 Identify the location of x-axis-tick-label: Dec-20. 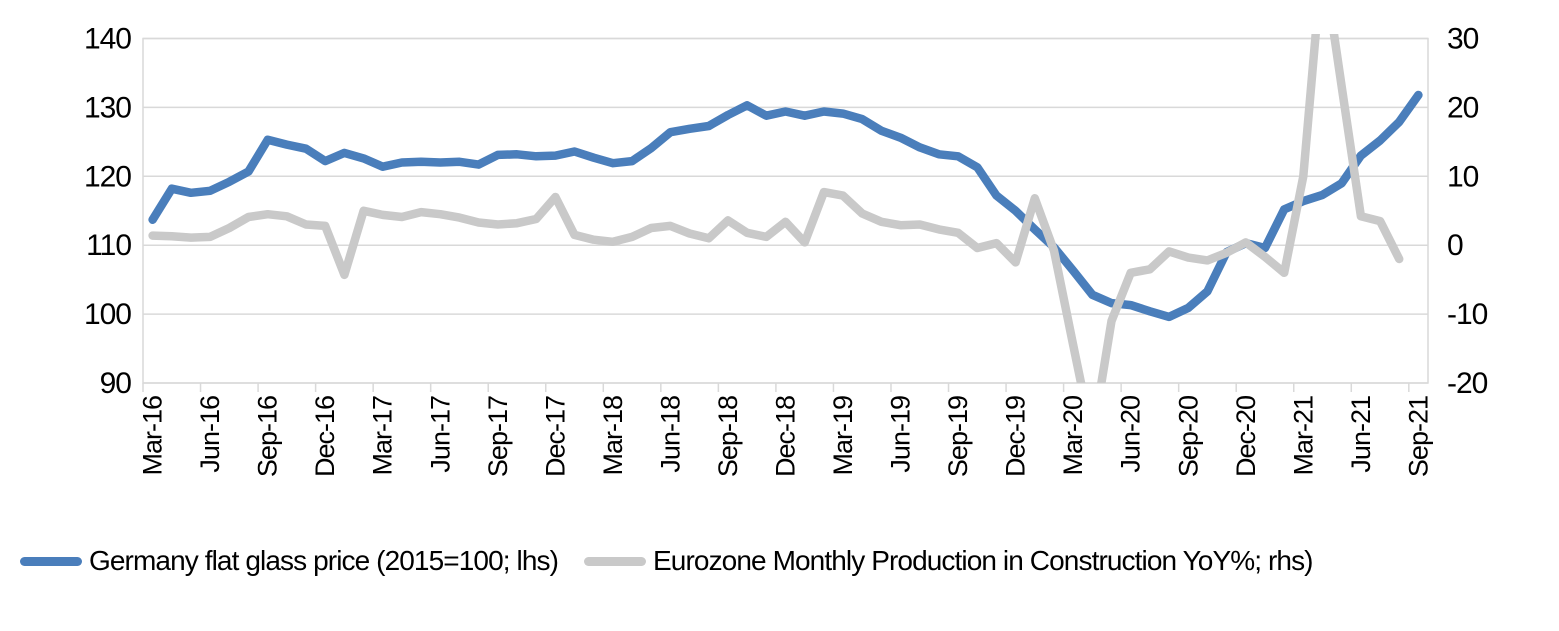
(1246, 436).